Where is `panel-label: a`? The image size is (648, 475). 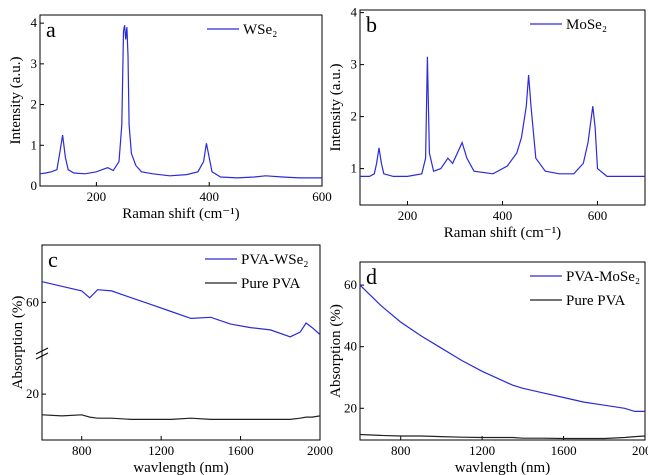 panel-label: a is located at coordinates (51, 29).